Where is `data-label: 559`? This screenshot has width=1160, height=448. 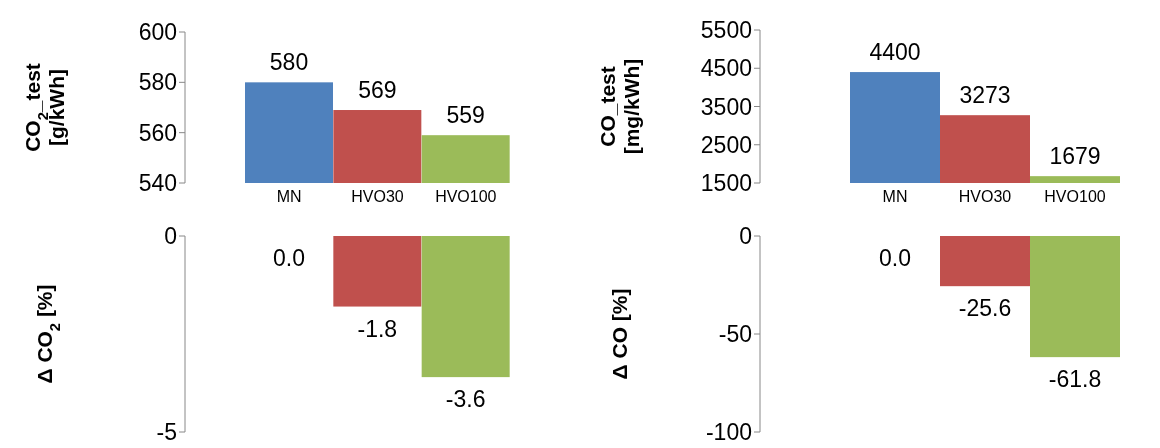
data-label: 559 is located at coordinates (465, 115).